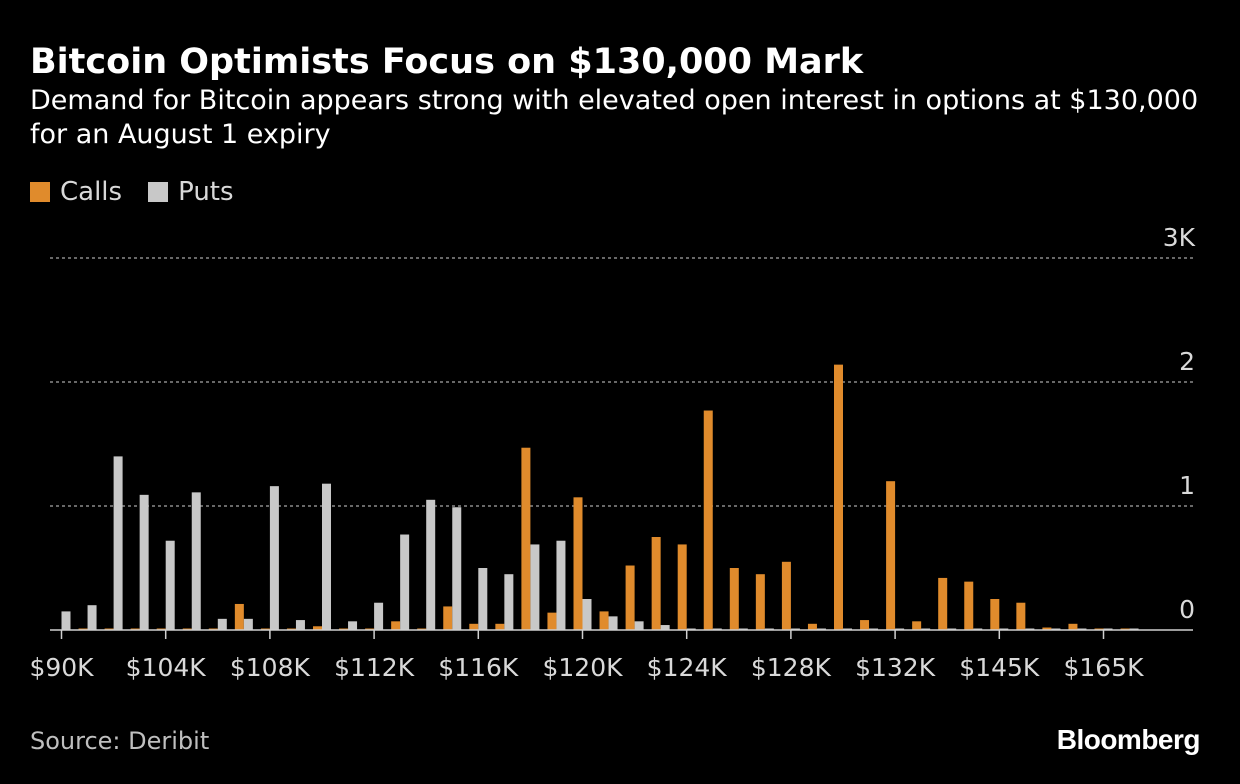  Describe the element at coordinates (1128, 739) in the screenshot. I see `bloomberg-logo: Bloomberg` at that location.